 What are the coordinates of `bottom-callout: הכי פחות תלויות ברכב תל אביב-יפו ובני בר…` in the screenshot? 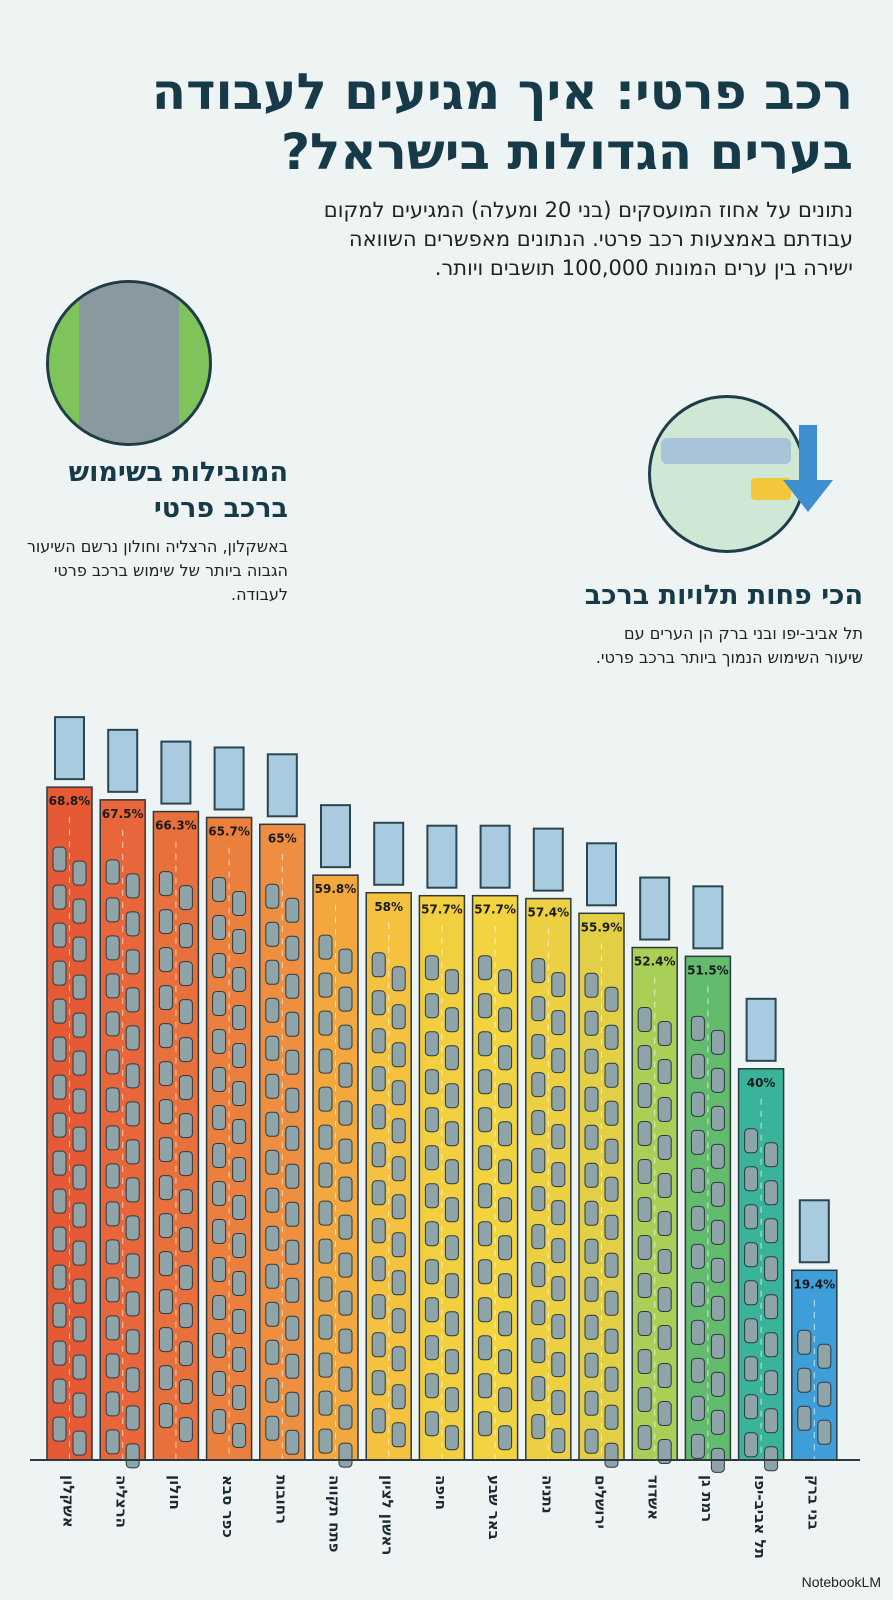 It's located at (723, 624).